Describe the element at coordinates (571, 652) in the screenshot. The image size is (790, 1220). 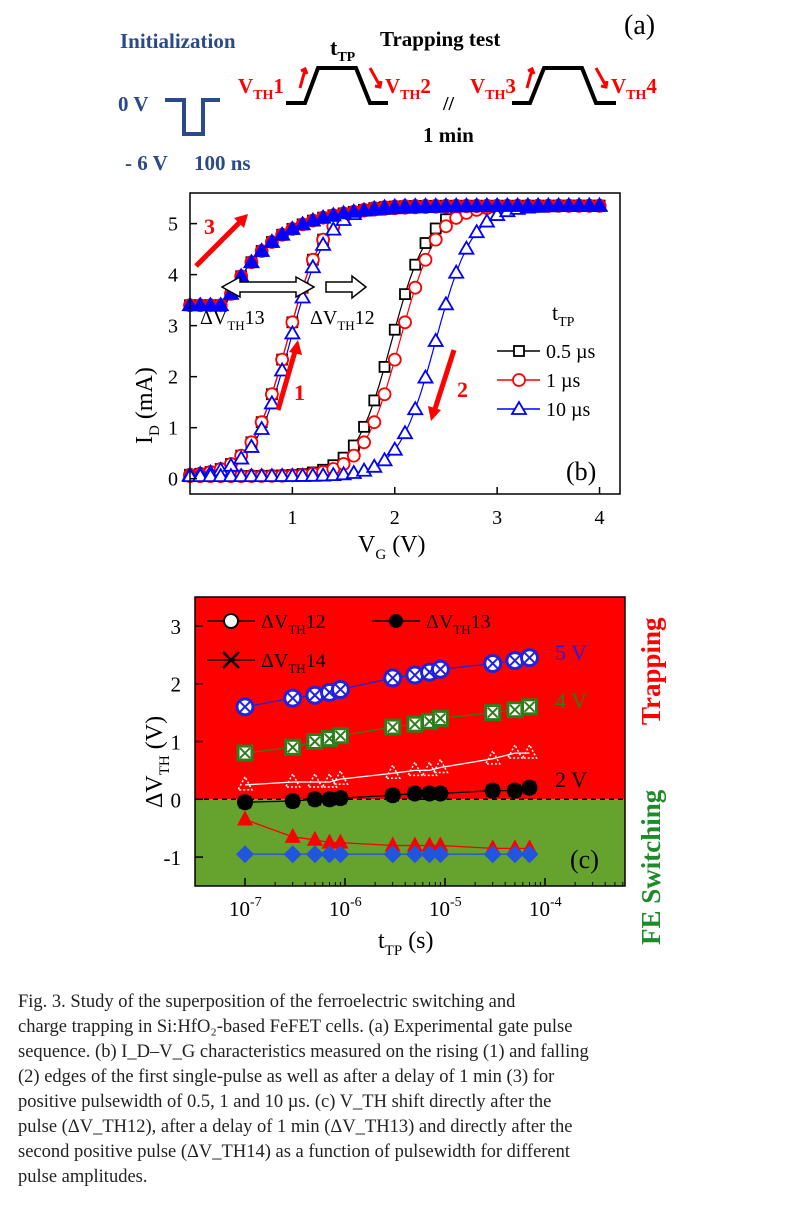
I see `amp-5v-label: 5 V` at that location.